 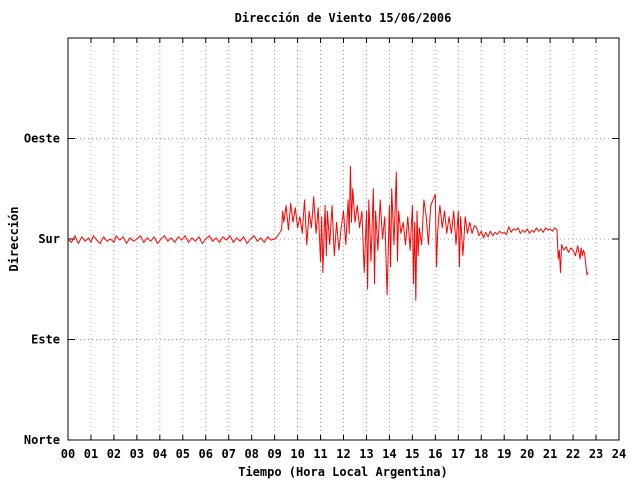 What do you see at coordinates (573, 454) in the screenshot?
I see `x-tick-label: 22` at bounding box center [573, 454].